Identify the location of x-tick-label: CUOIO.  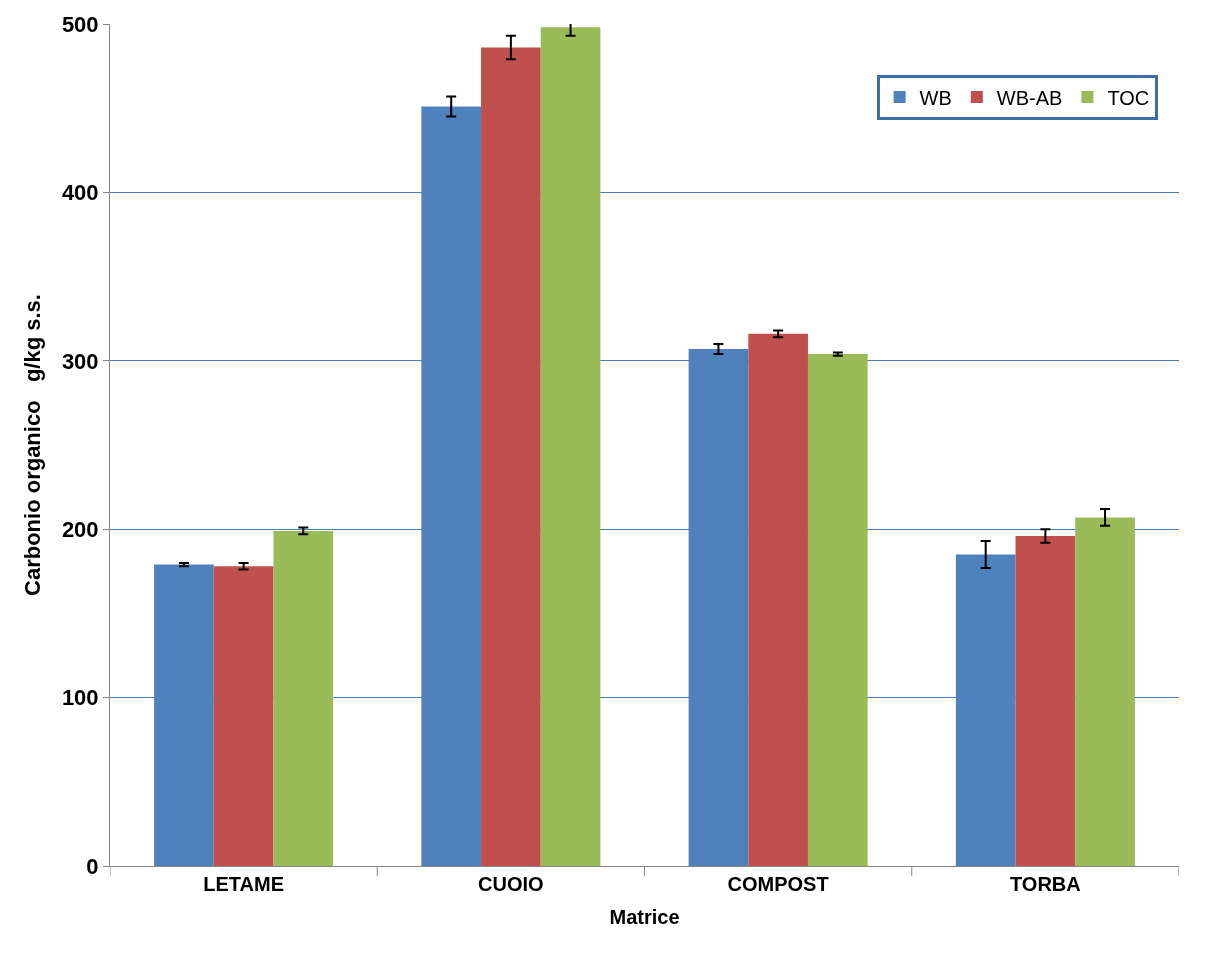
(511, 884).